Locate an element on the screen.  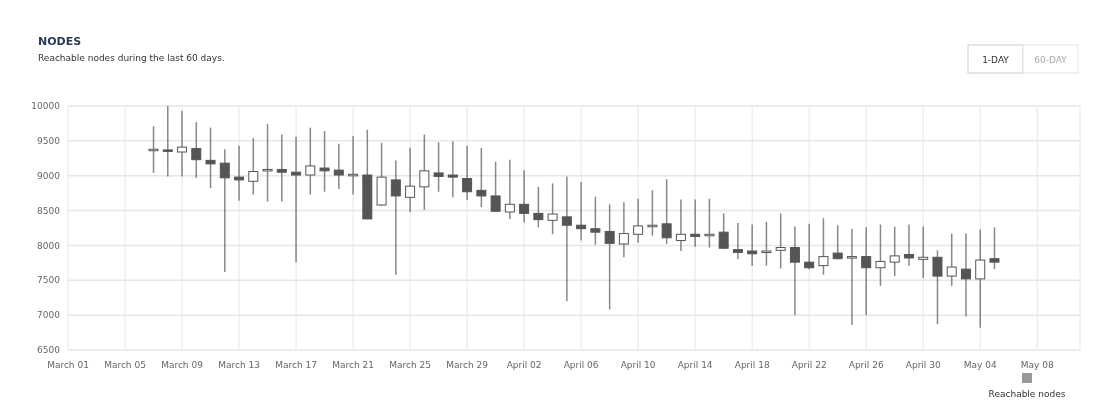
x-tick-label: March 05 is located at coordinates (125, 365).